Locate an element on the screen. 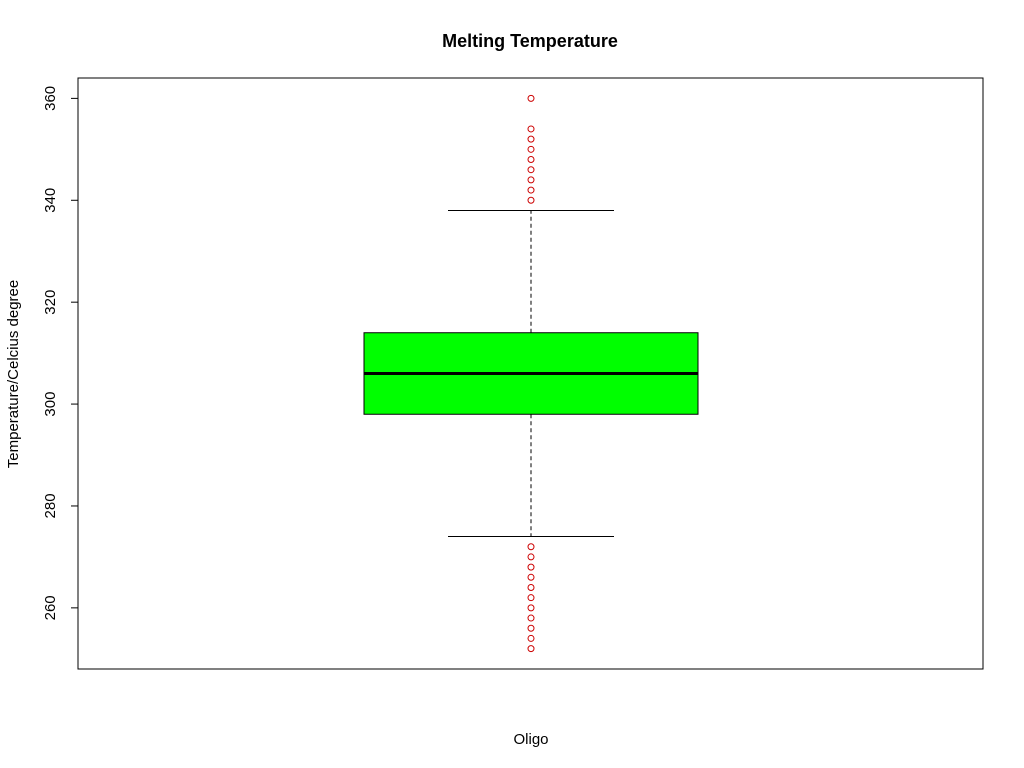 This screenshot has width=1024, height=768. y-tick-label: 300 is located at coordinates (50, 404).